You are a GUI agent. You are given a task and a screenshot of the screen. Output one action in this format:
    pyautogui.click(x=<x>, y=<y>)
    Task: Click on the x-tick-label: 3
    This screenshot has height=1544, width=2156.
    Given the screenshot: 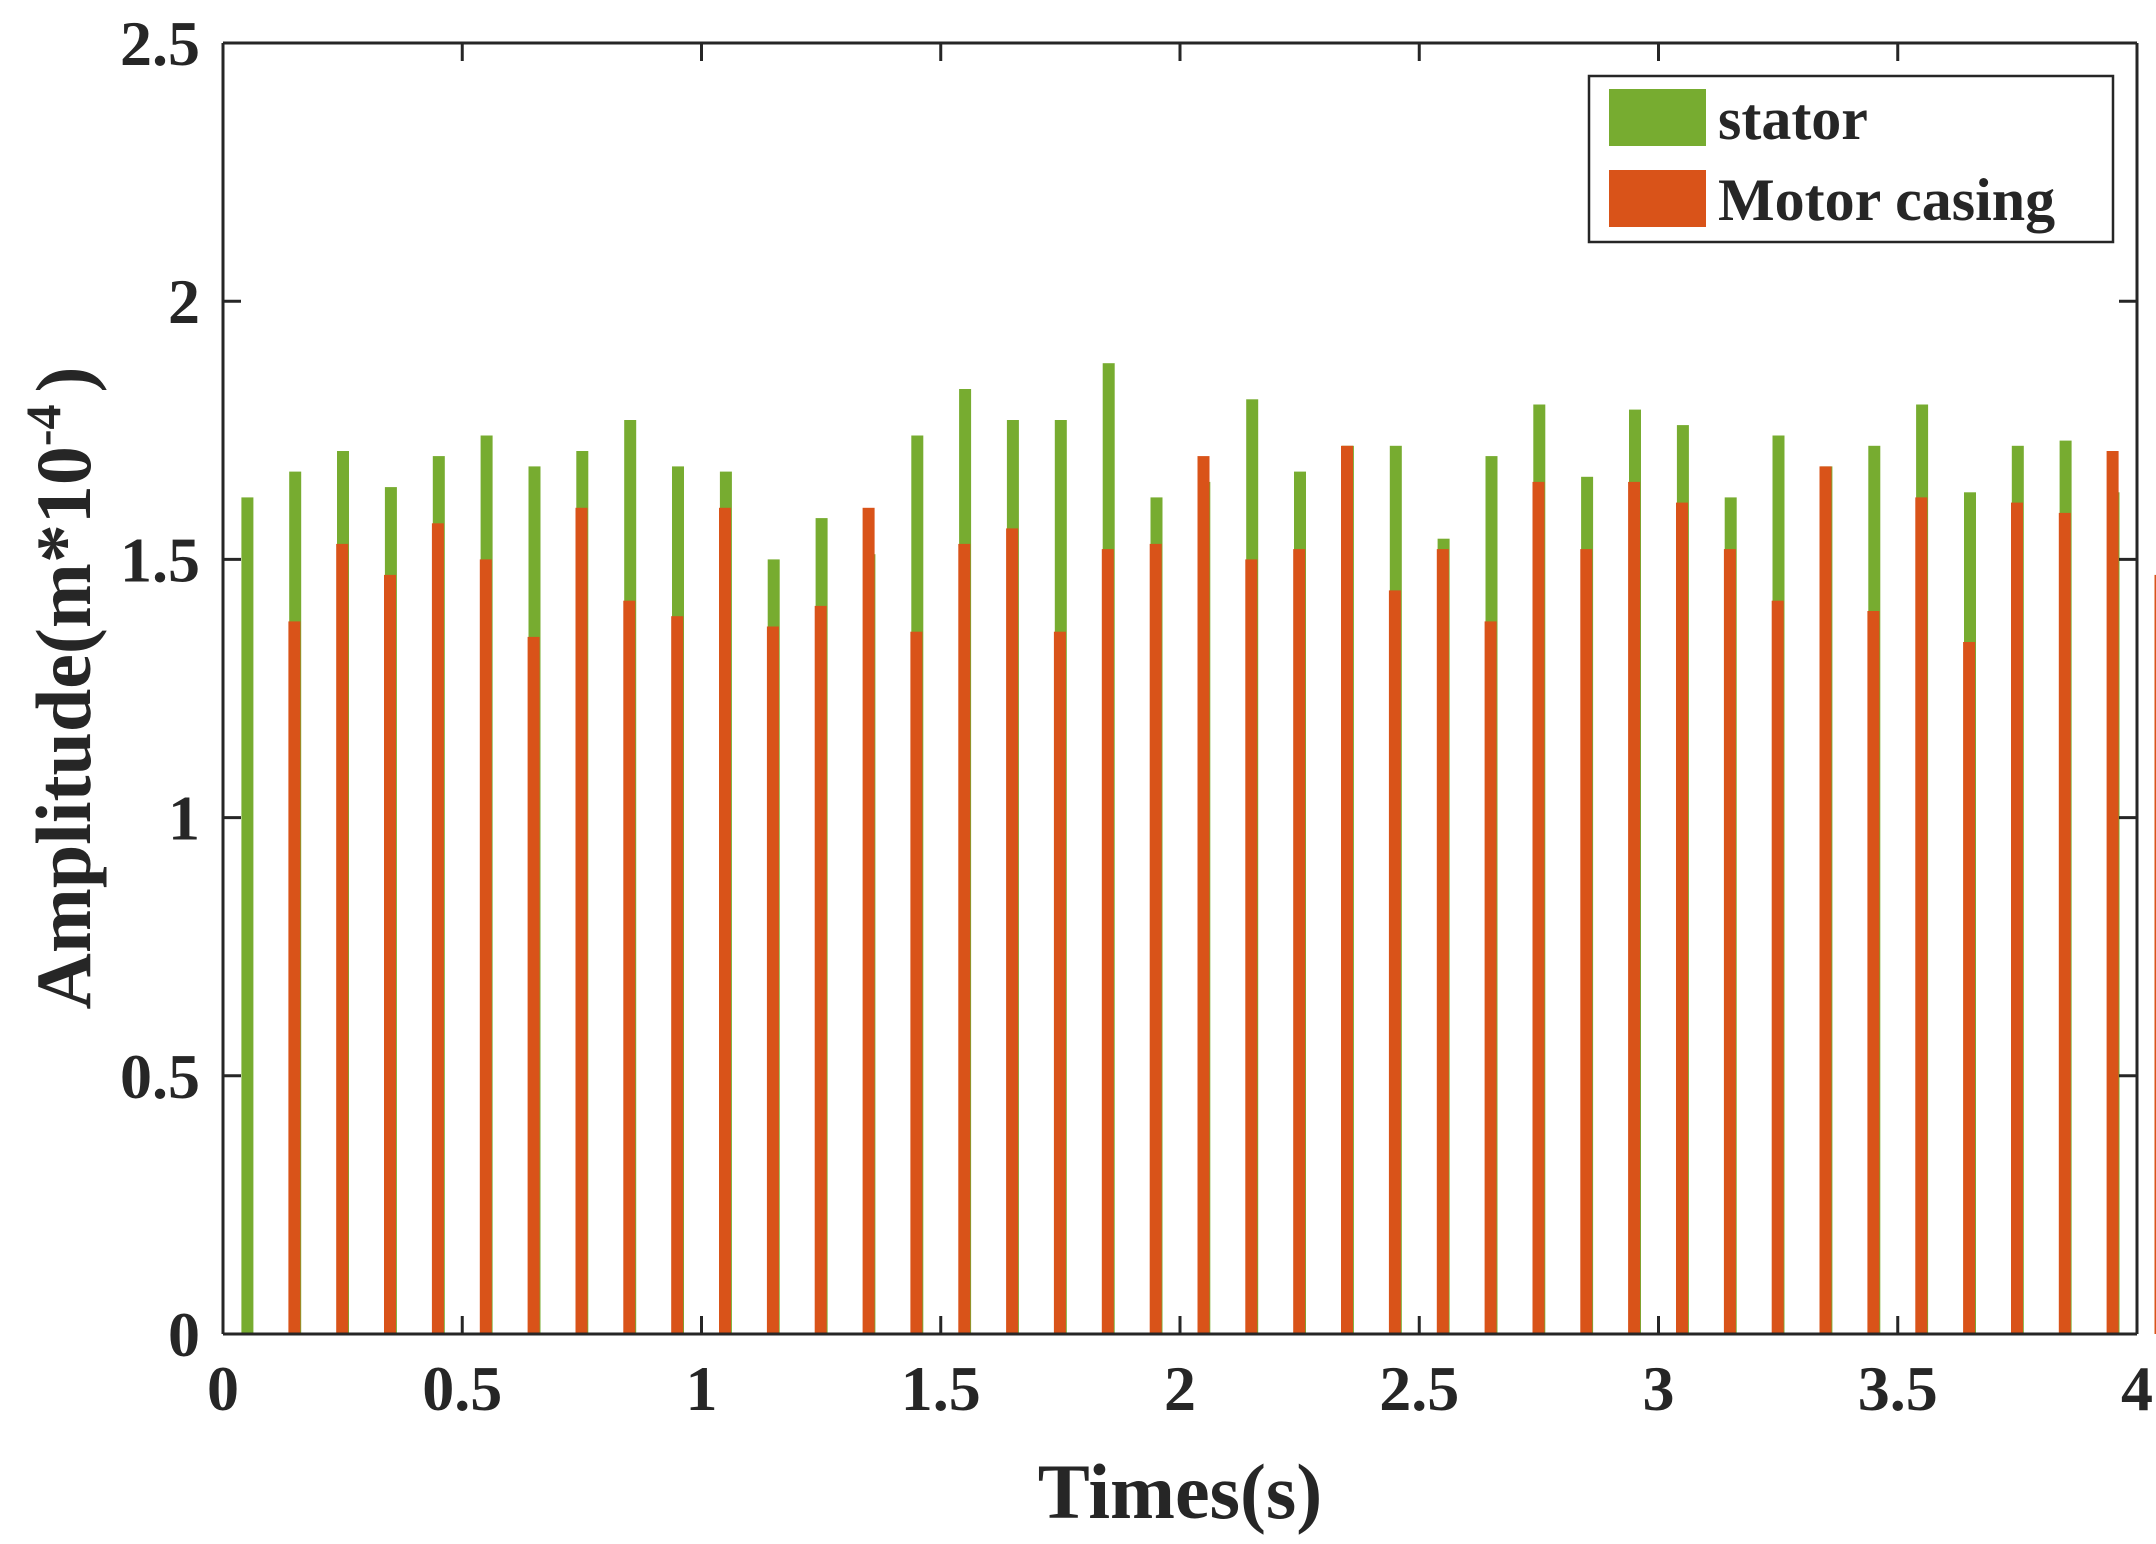 What is the action you would take?
    pyautogui.click(x=1659, y=1388)
    